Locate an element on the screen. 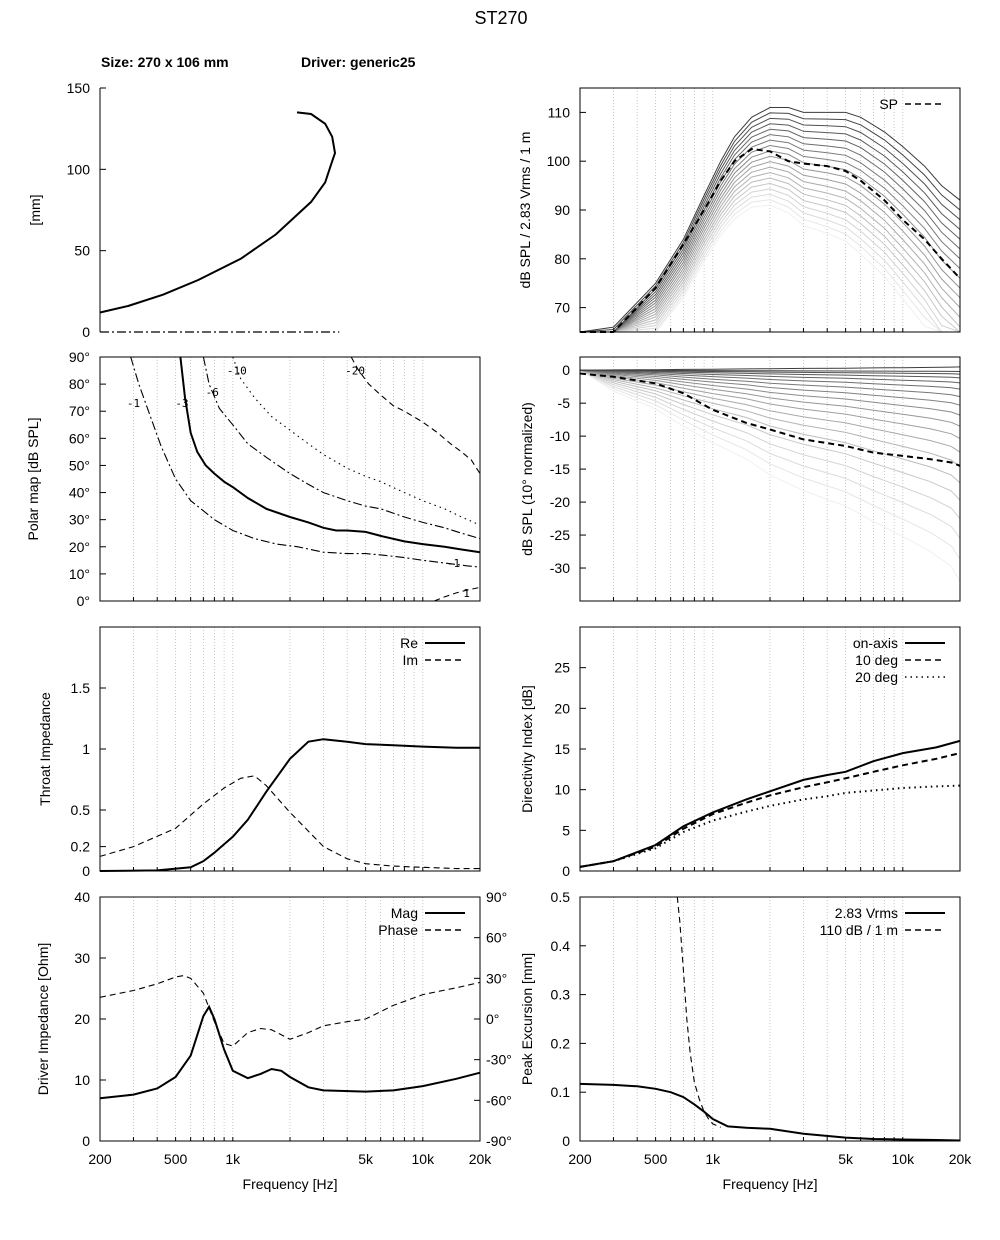 Image resolution: width=1000 pixels, height=1240 pixels. y-tick-label: 0° is located at coordinates (83, 601).